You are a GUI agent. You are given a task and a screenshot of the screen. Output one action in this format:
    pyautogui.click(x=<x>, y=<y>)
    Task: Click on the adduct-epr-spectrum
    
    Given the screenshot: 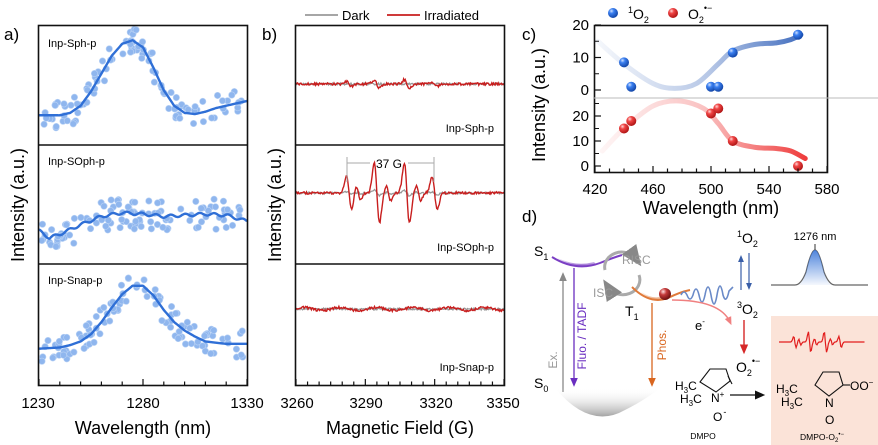 What is the action you would take?
    pyautogui.click(x=822, y=342)
    